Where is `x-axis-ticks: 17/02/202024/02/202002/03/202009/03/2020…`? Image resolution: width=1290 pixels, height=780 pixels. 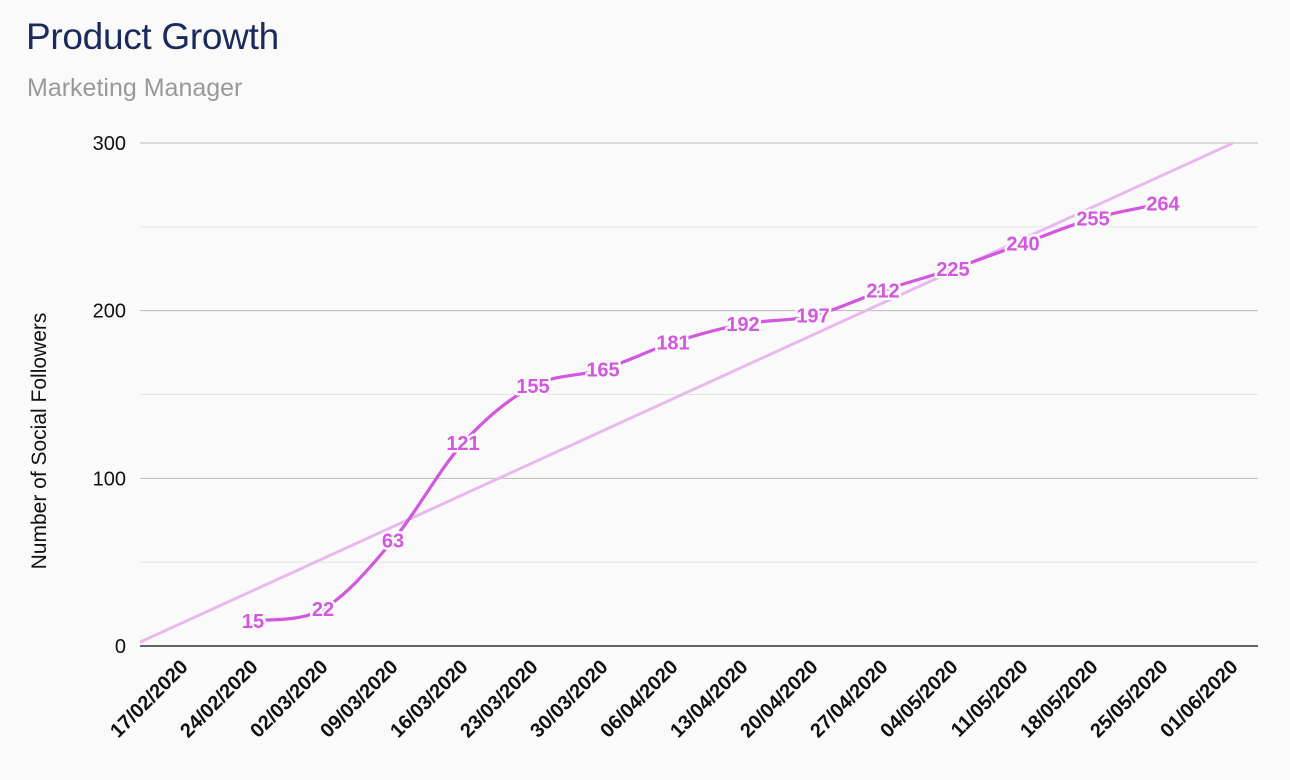 x-axis-ticks: 17/02/202024/02/202002/03/202009/03/2020… is located at coordinates (674, 699).